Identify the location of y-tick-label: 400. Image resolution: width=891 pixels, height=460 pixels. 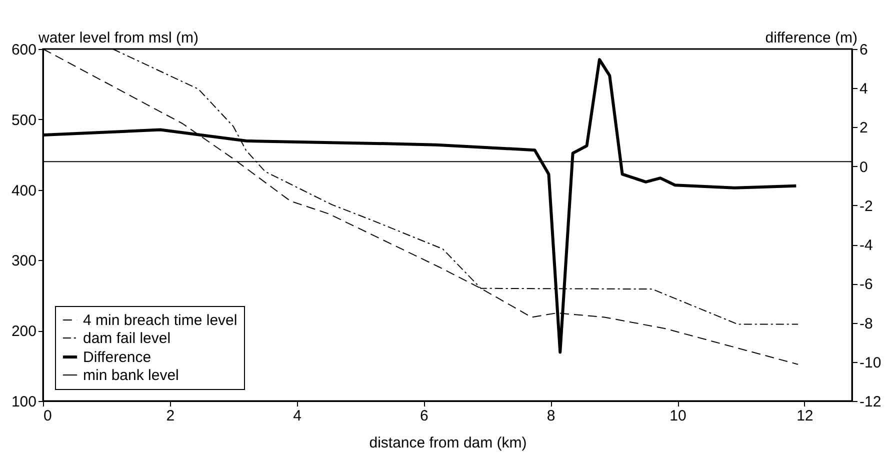
(23, 191).